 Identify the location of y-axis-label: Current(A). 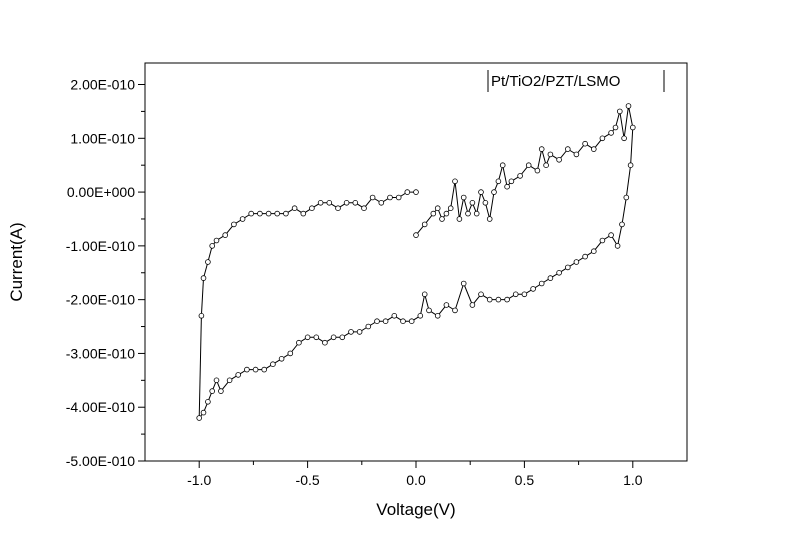
(16, 261).